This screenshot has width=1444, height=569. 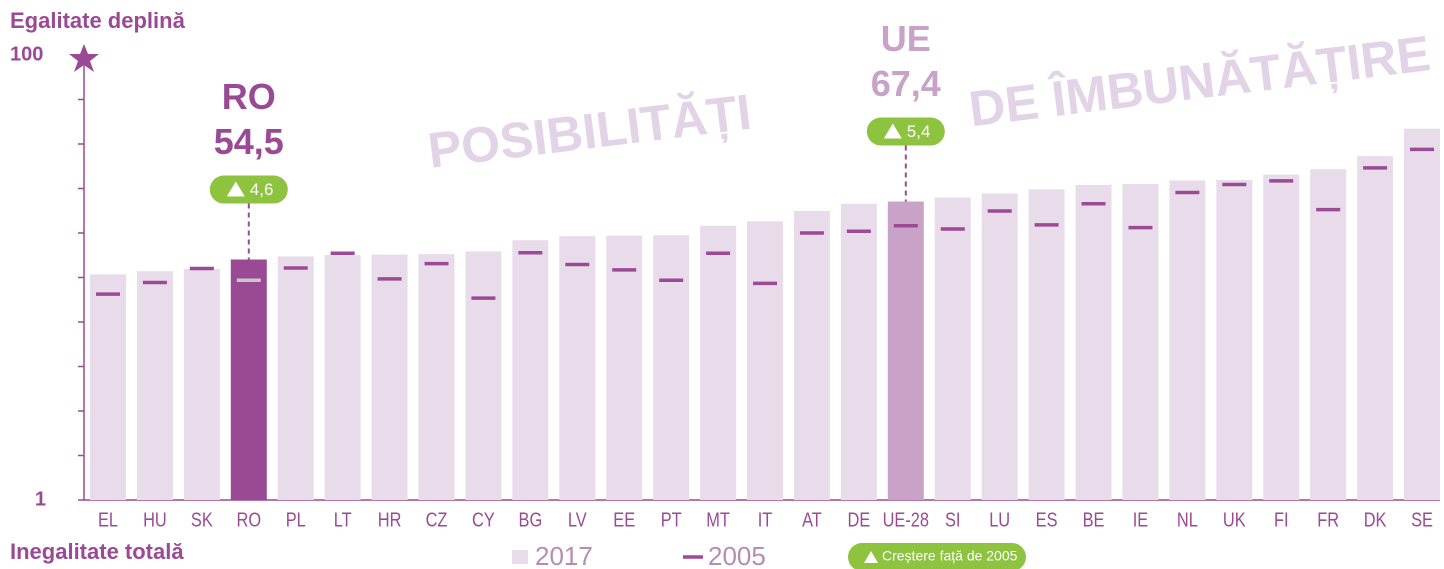 What do you see at coordinates (262, 189) in the screenshot?
I see `change-label: 4,6` at bounding box center [262, 189].